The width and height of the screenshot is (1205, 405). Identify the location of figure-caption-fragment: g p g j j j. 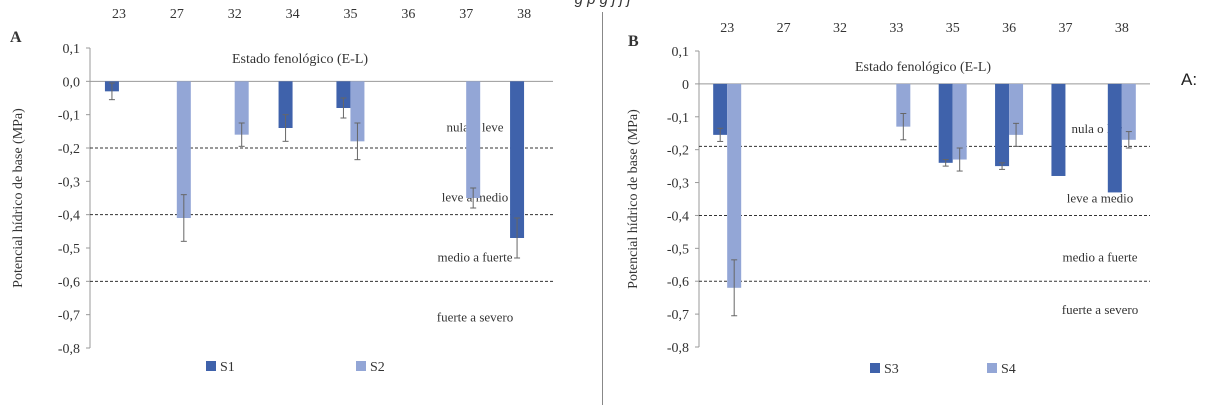
(602, 4).